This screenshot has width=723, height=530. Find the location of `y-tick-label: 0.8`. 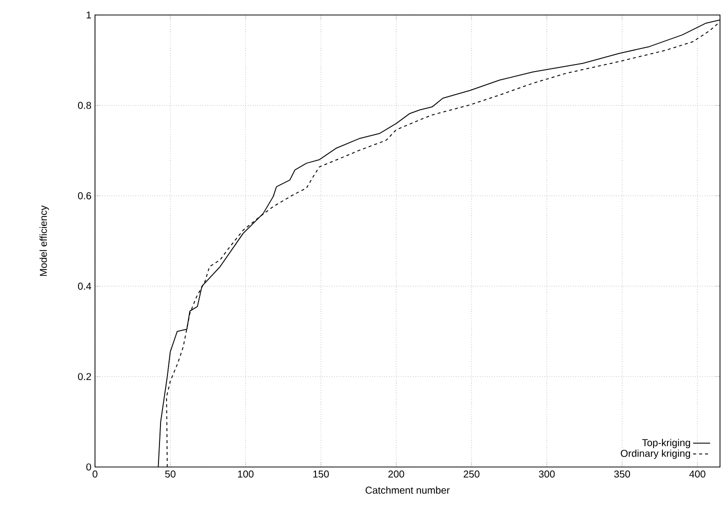

y-tick-label: 0.8 is located at coordinates (85, 105).